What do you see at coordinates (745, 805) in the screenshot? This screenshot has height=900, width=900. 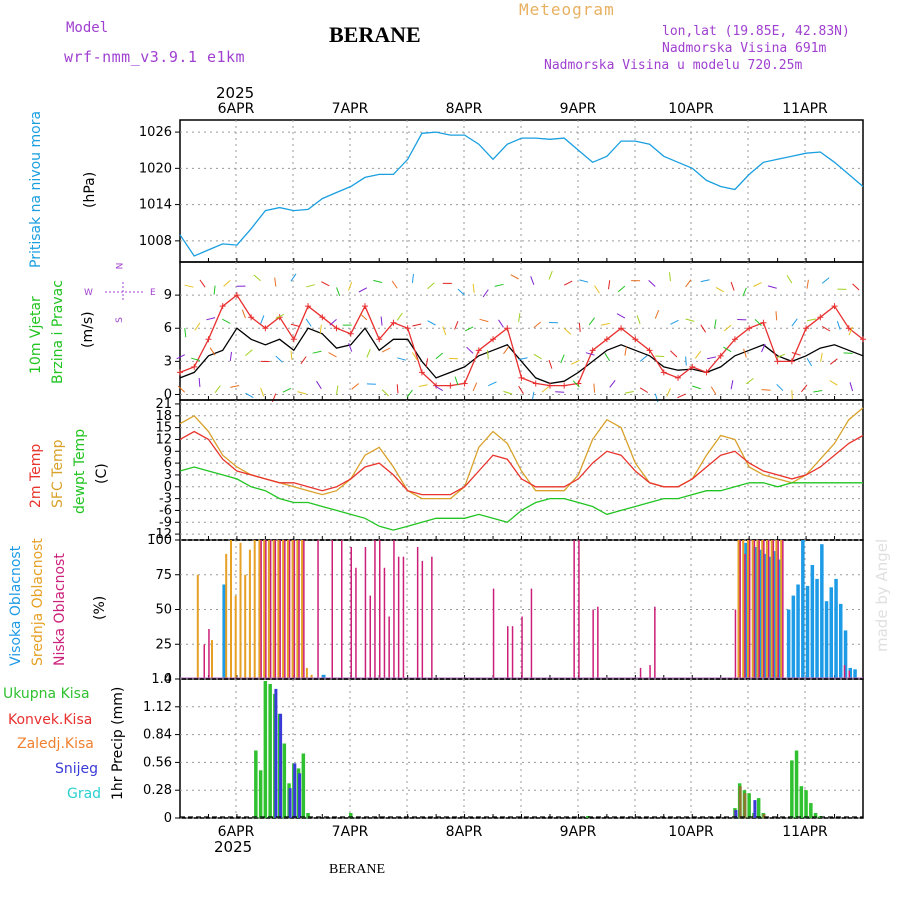 I see `bar-conv` at bounding box center [745, 805].